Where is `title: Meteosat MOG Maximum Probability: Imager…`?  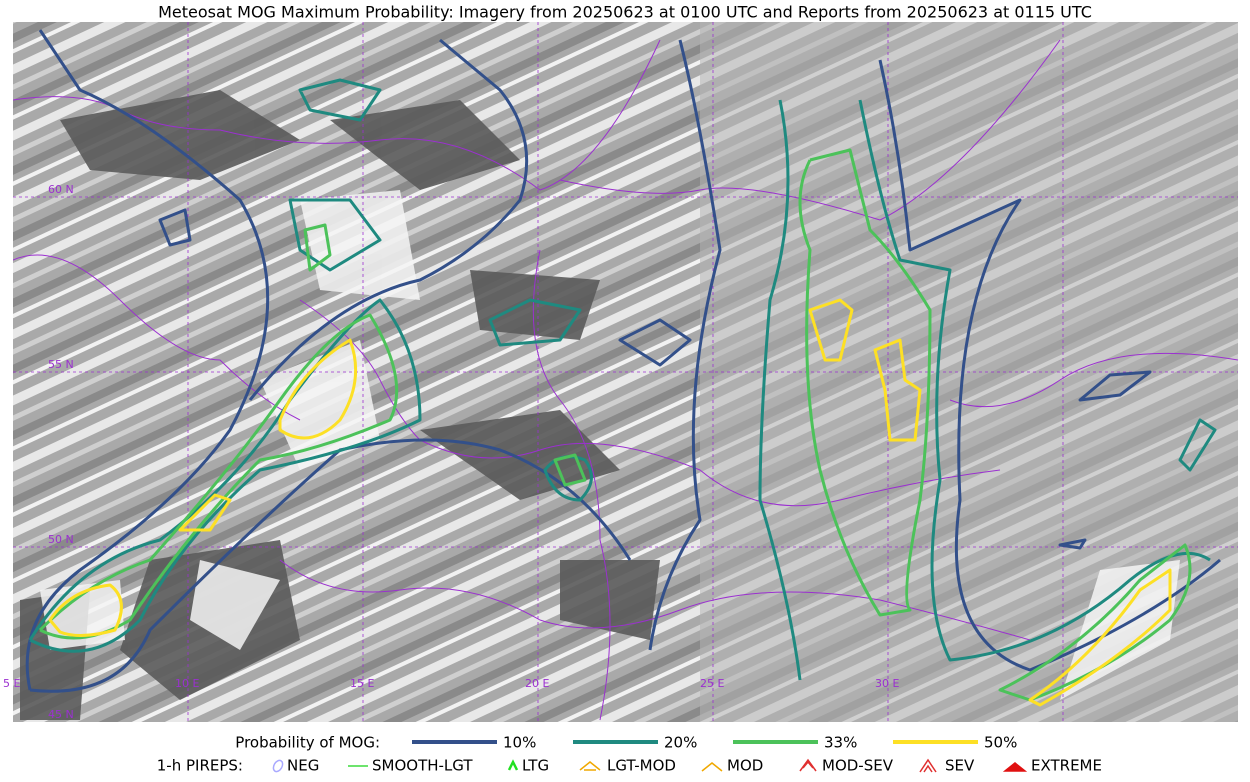 title: Meteosat MOG Maximum Probability: Imager… is located at coordinates (625, 12).